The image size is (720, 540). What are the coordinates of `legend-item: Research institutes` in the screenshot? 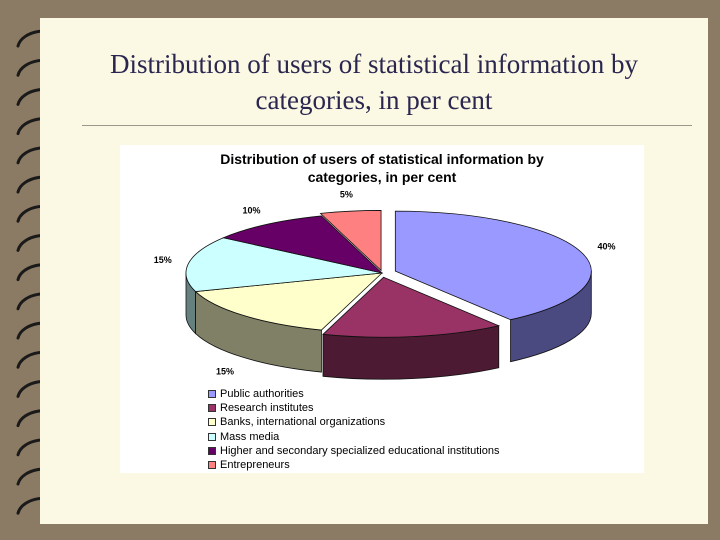 It's located at (353, 408).